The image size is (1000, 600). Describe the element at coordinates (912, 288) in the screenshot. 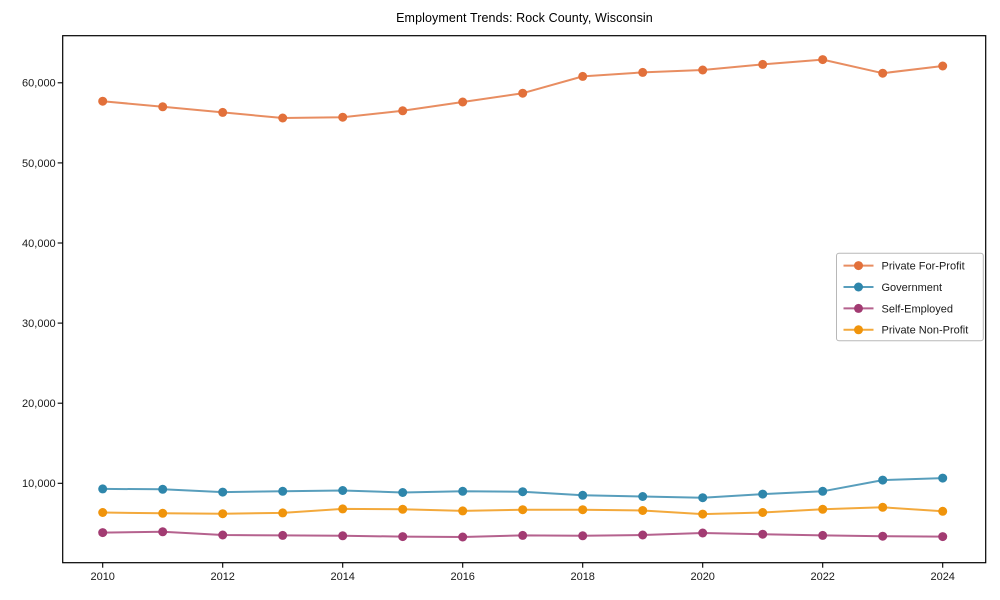

I see `legend-label: Government` at that location.